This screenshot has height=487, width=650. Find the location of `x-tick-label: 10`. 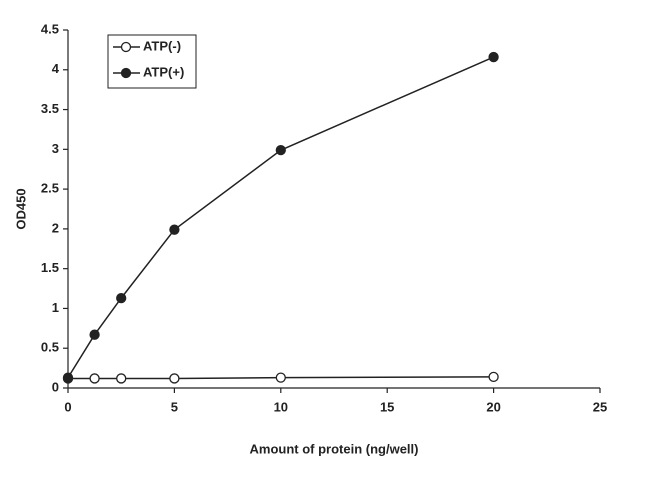

x-tick-label: 10 is located at coordinates (281, 406).